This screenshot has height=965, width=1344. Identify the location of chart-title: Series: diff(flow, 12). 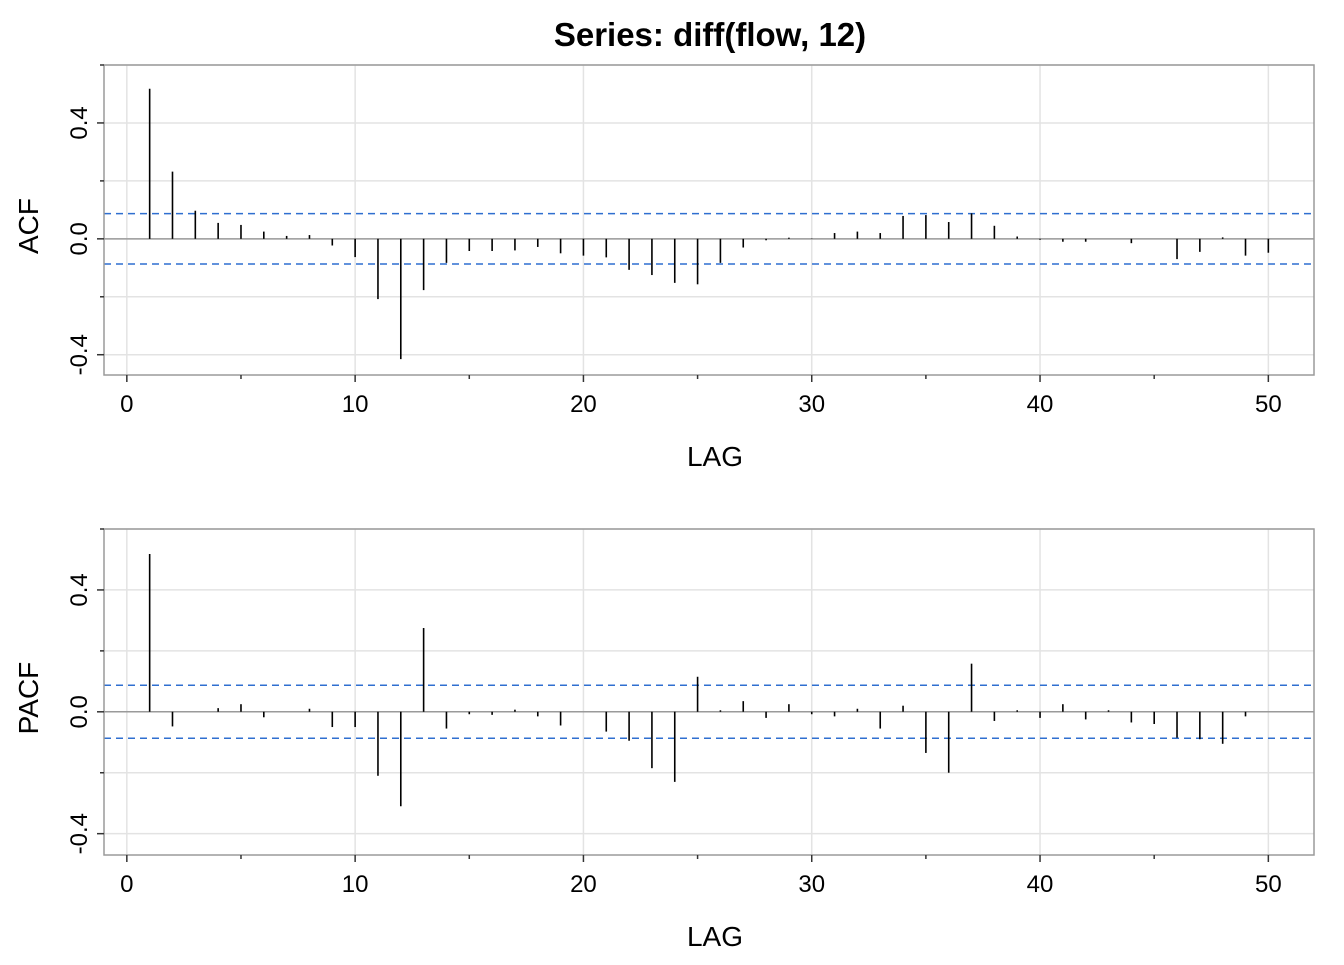
(710, 34).